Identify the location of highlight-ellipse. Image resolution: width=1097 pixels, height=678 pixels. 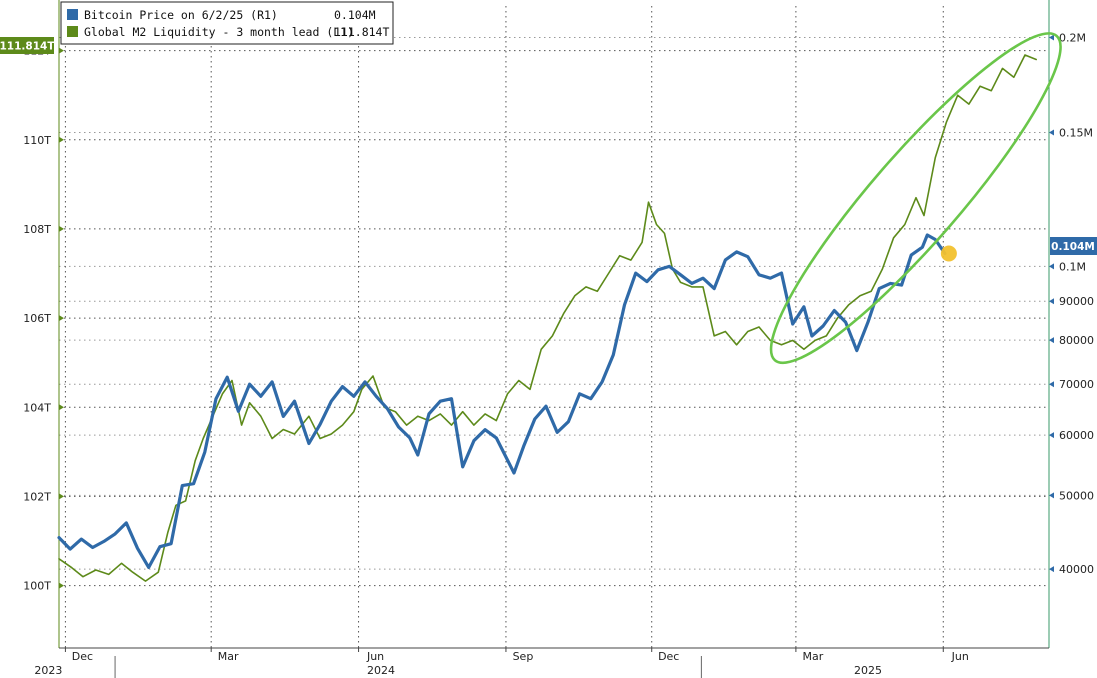
(915, 198).